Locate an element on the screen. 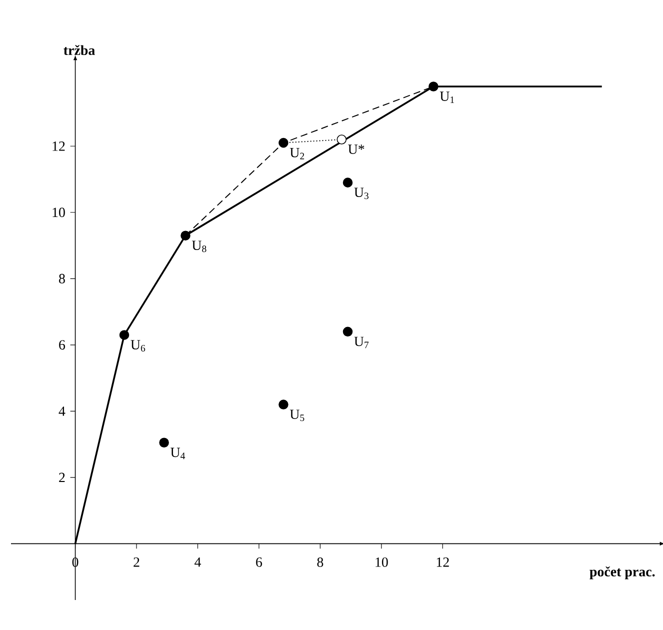  annotation: U$_{1}$ is located at coordinates (447, 97).